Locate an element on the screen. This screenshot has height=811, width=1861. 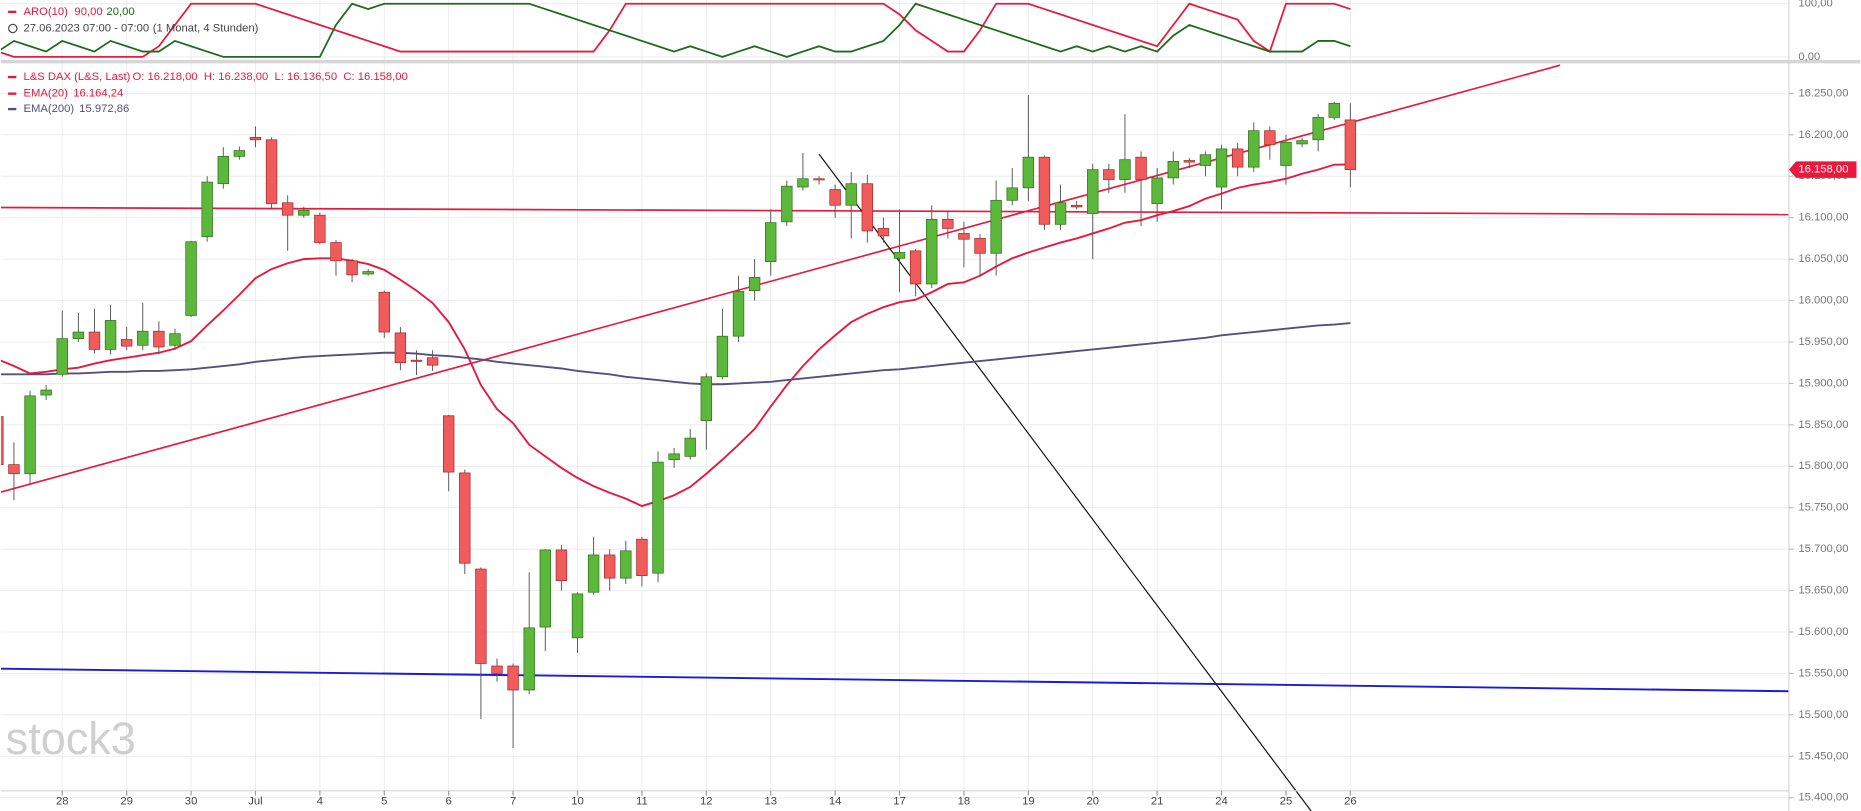
y-tick-label: 16.200,00 is located at coordinates (1823, 135).